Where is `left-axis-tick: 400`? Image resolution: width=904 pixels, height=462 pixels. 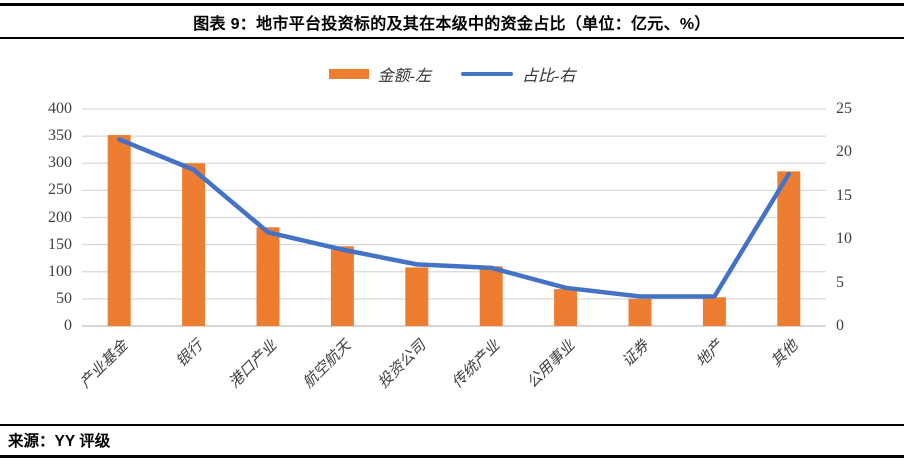
left-axis-tick: 400 is located at coordinates (60, 108).